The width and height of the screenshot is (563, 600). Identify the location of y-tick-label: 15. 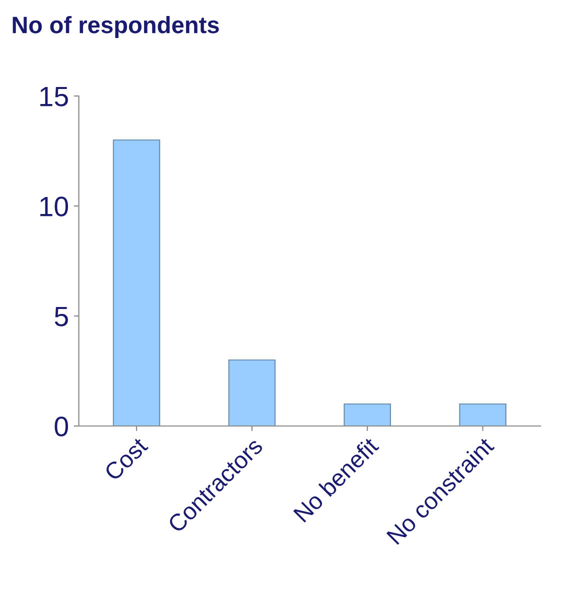
(54, 96).